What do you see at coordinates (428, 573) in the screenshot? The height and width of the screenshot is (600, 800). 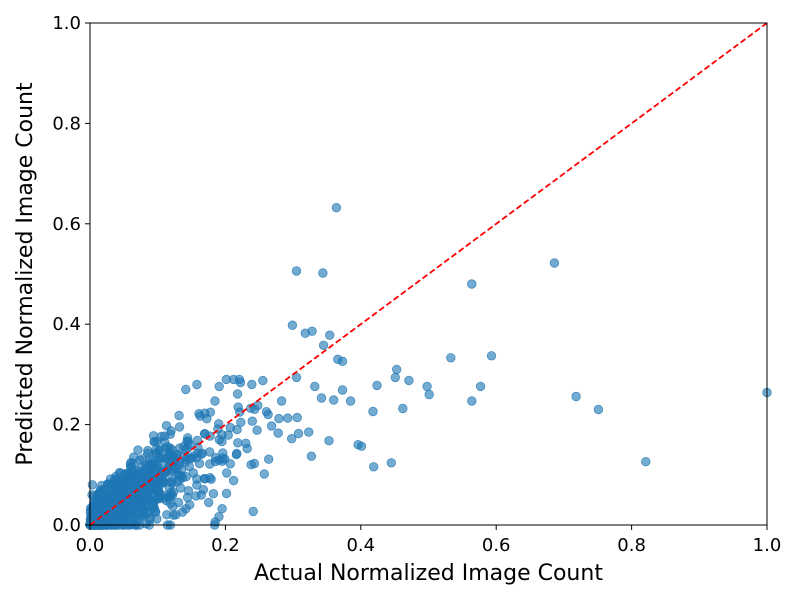 I see `x-axis-label: Actual Normalized Image Count` at bounding box center [428, 573].